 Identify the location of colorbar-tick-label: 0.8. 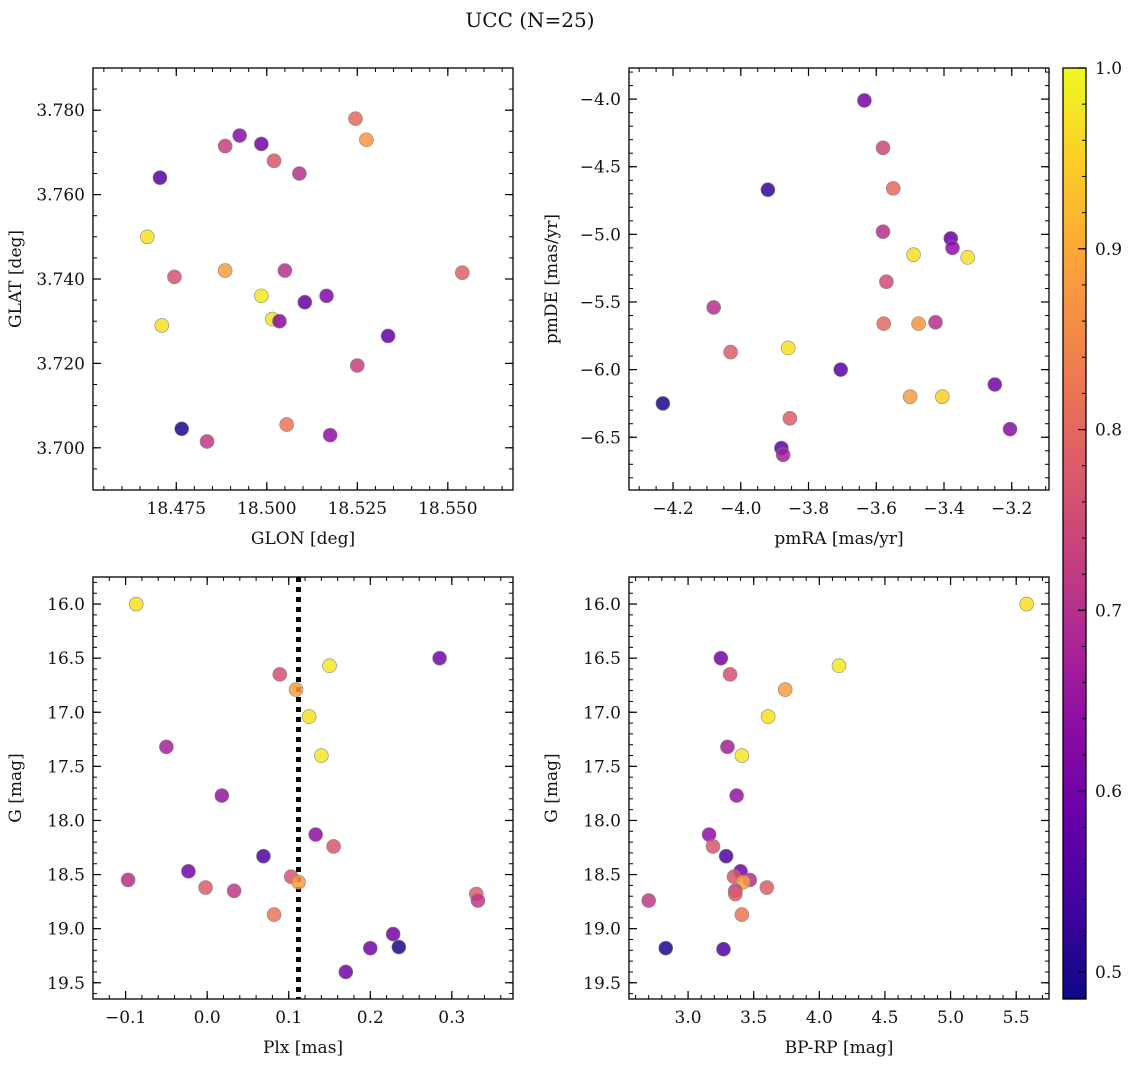
(1108, 431).